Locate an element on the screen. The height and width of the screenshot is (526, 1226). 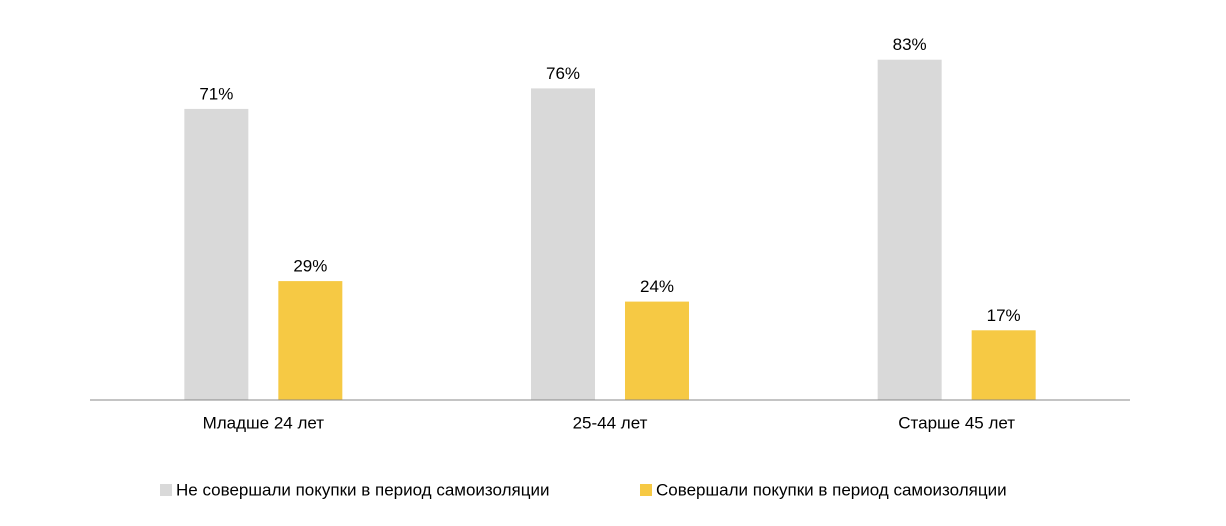
data-label: 24% is located at coordinates (657, 286).